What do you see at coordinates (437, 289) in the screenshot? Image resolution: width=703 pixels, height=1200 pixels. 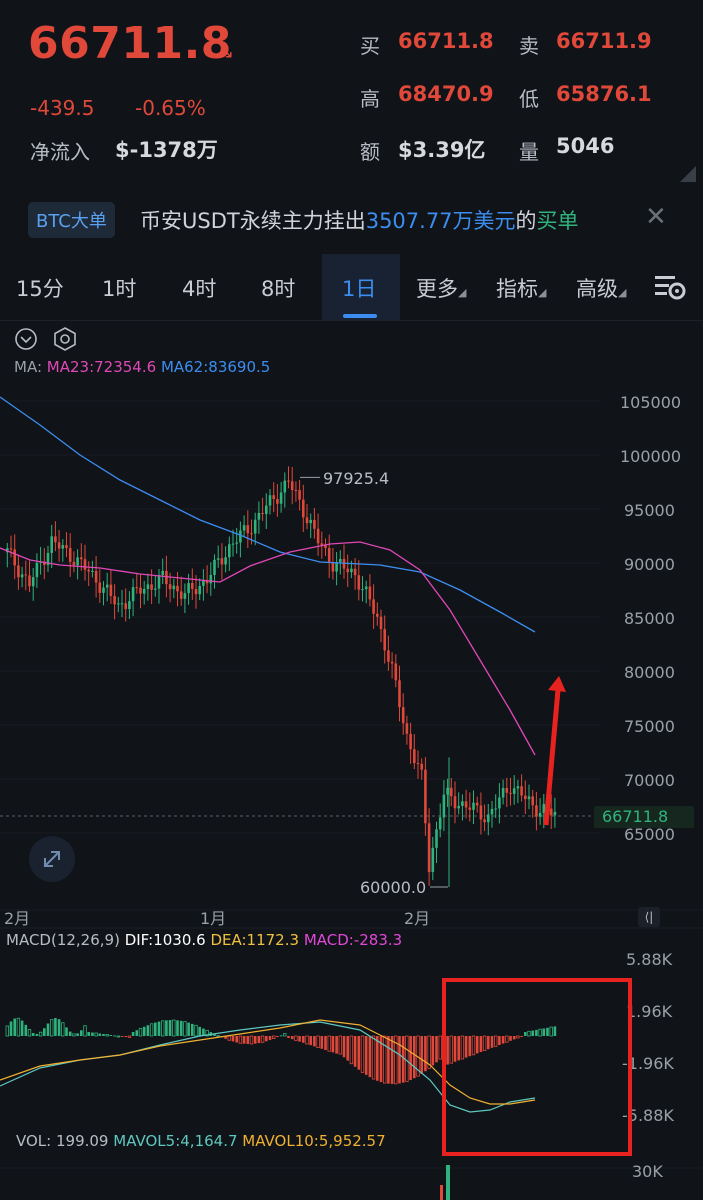 I see `tab-more-label: 更多` at bounding box center [437, 289].